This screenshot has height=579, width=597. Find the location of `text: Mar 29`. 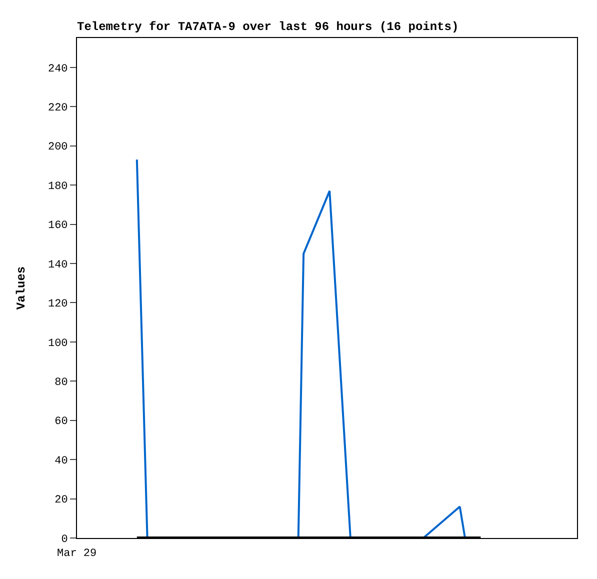

text: Mar 29 is located at coordinates (77, 554).